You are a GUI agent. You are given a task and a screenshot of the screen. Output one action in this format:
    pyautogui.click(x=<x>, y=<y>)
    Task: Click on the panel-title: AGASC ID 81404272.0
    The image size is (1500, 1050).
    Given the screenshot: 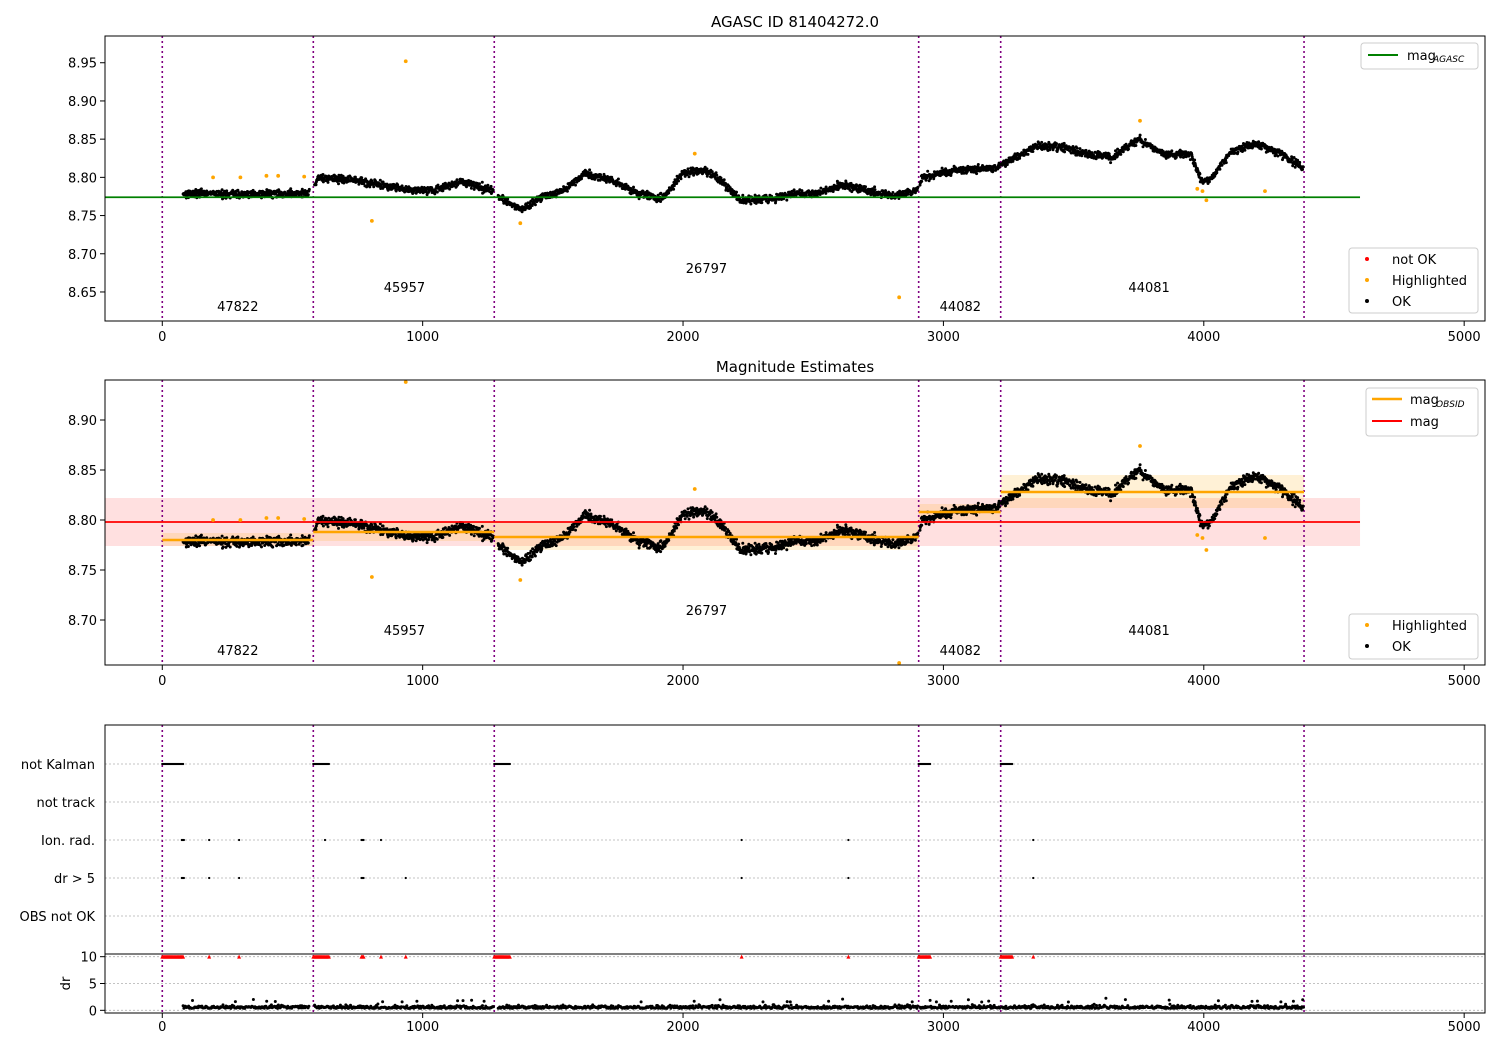 What is the action you would take?
    pyautogui.click(x=795, y=22)
    